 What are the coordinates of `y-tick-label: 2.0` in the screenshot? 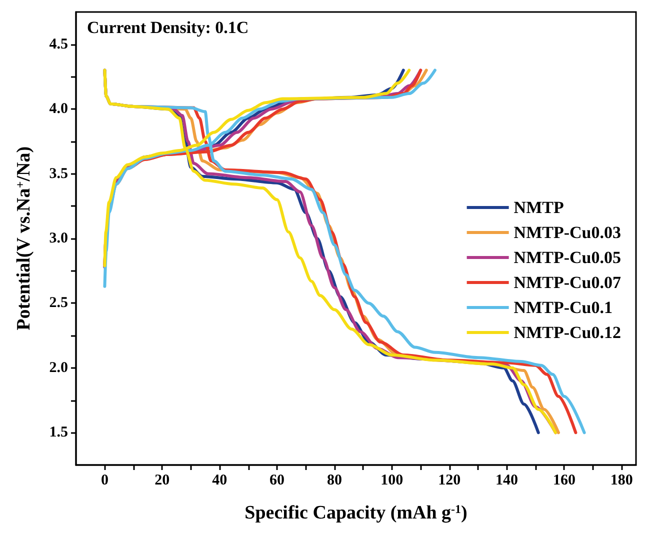 It's located at (58, 368).